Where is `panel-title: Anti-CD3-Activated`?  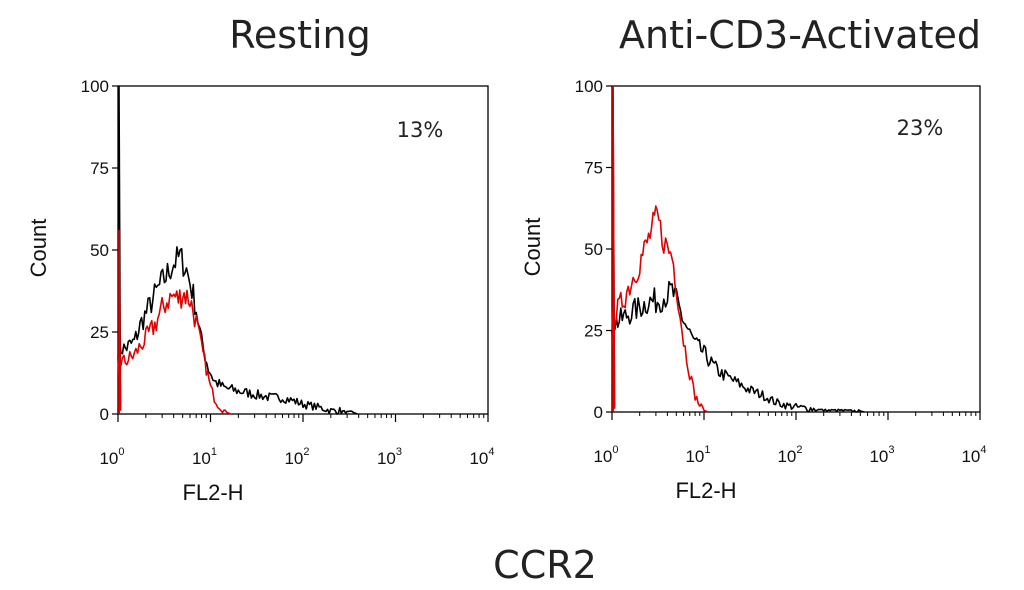 panel-title: Anti-CD3-Activated is located at coordinates (800, 35).